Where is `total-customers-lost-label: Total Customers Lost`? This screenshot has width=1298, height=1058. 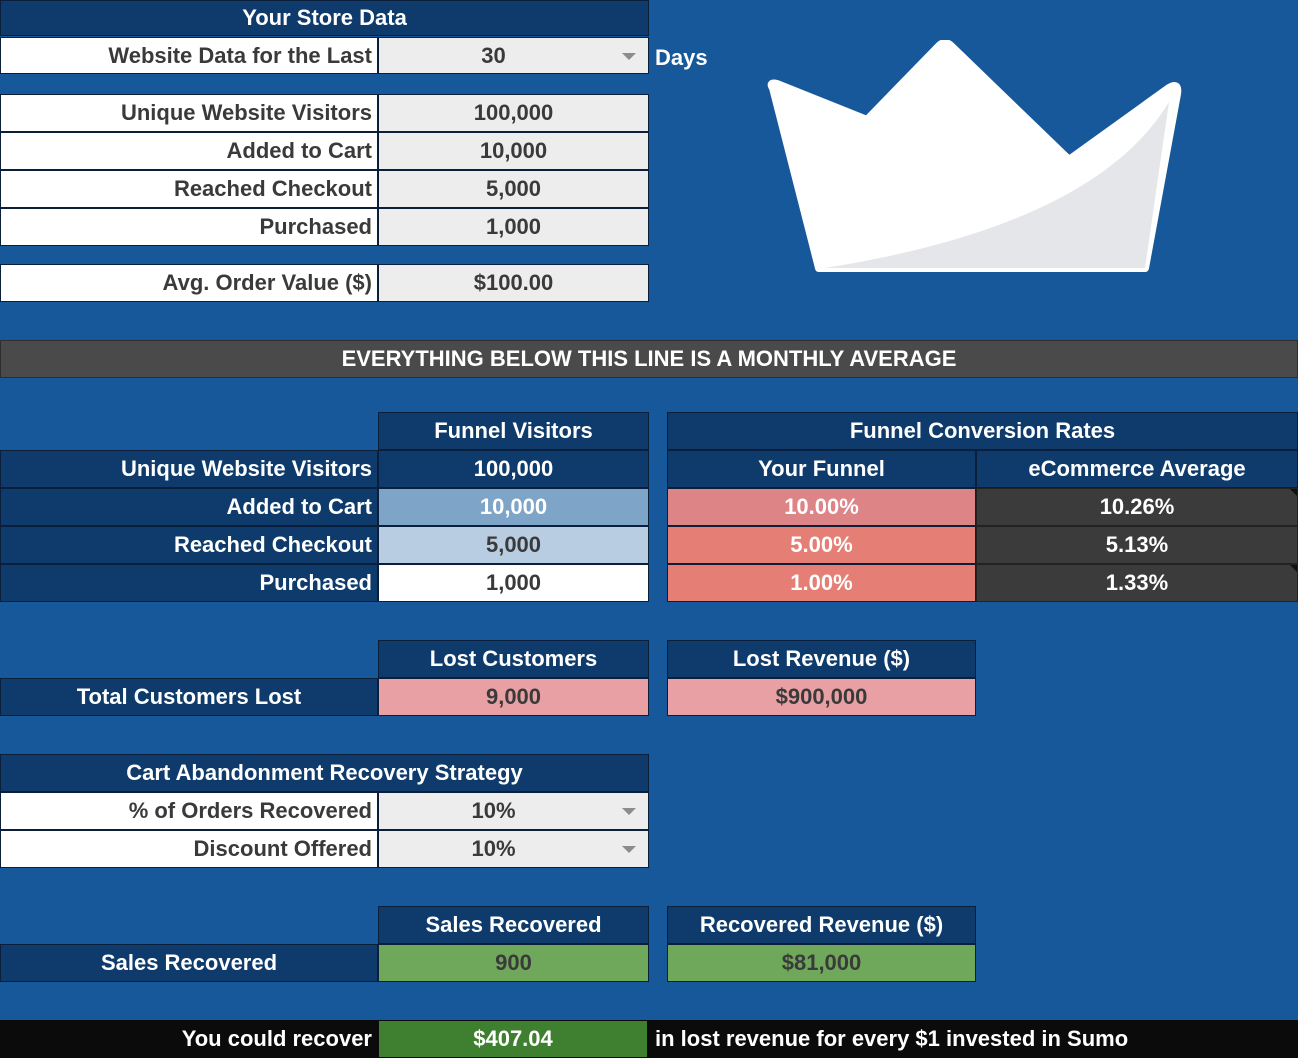
total-customers-lost-label: Total Customers Lost is located at coordinates (189, 697).